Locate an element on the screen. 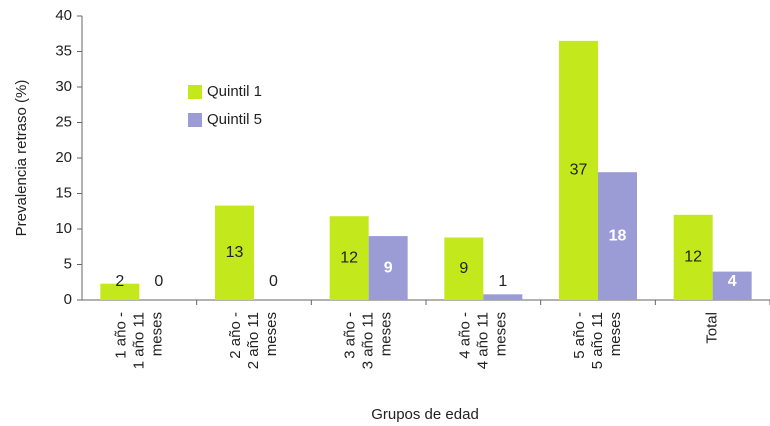 Image resolution: width=770 pixels, height=426 pixels. x-tick-label: 5 año -5 año 11meses is located at coordinates (597, 340).